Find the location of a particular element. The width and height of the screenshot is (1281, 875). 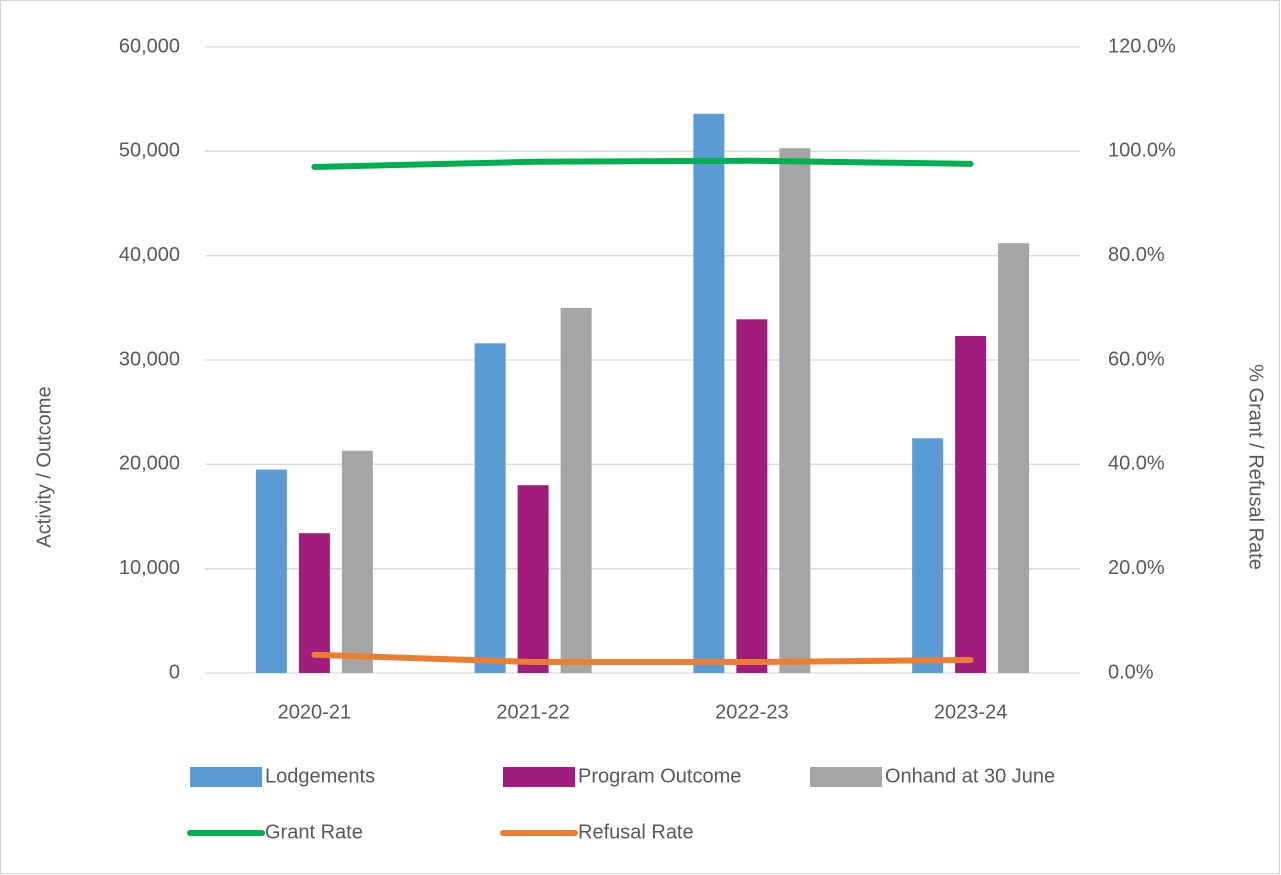

legend-label: Program Outcome is located at coordinates (659, 776).